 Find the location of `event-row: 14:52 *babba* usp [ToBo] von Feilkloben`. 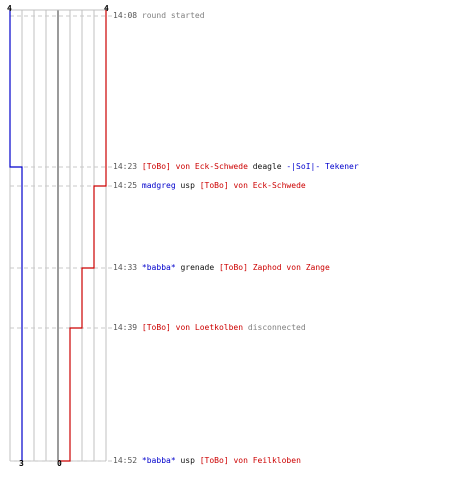

event-row: 14:52 *babba* usp [ToBo] von Feilkloben is located at coordinates (207, 461).